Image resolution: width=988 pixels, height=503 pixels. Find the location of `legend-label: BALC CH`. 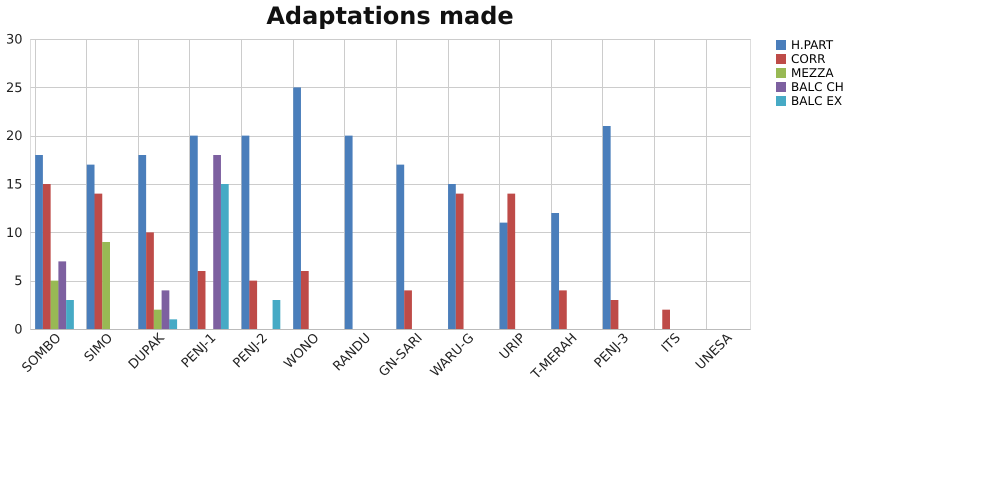

legend-label: BALC CH is located at coordinates (817, 87).